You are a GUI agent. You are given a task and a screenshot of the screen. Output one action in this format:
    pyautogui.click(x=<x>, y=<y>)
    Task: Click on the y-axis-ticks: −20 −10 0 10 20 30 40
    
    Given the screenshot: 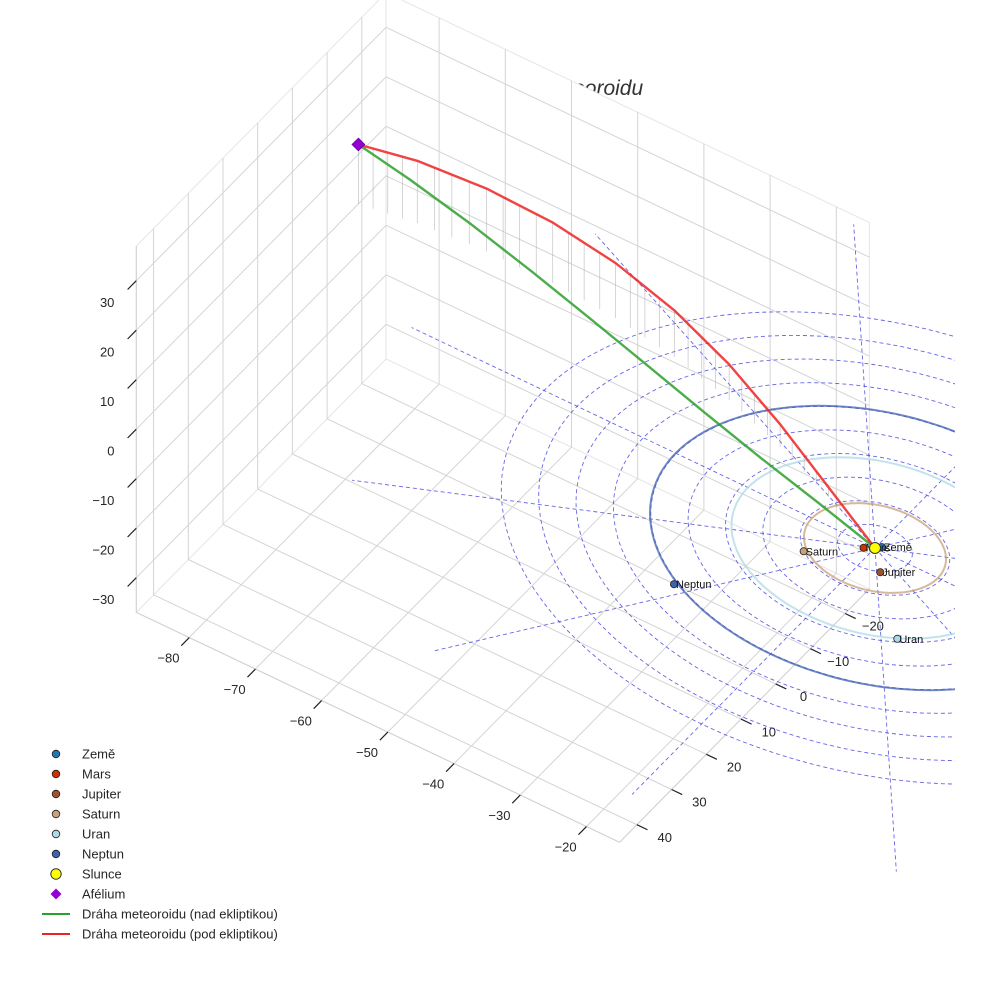 What is the action you would take?
    pyautogui.click(x=760, y=728)
    